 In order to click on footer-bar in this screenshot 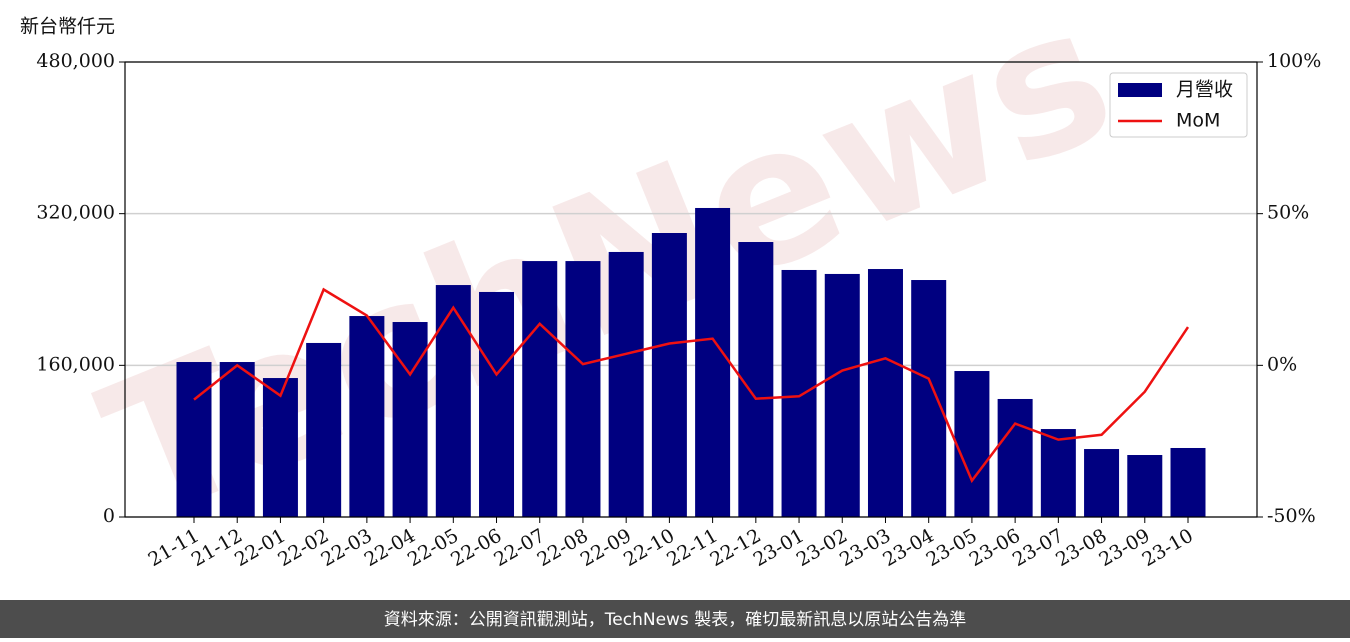, I will do `click(675, 619)`.